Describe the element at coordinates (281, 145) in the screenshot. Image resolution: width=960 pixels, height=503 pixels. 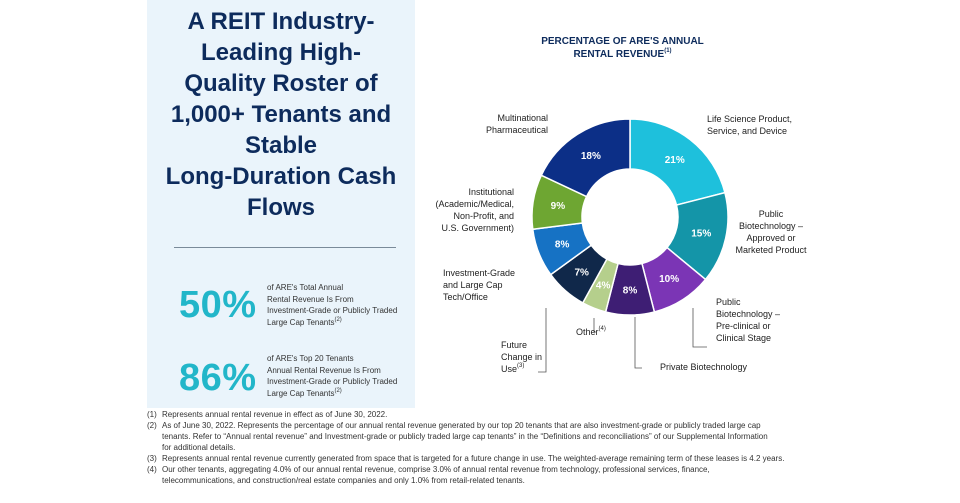
I see `headline-line: Stable` at that location.